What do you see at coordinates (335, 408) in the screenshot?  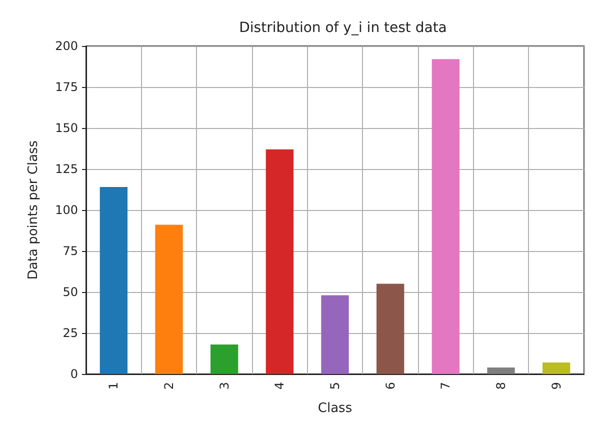 I see `x-axis-title: Class` at bounding box center [335, 408].